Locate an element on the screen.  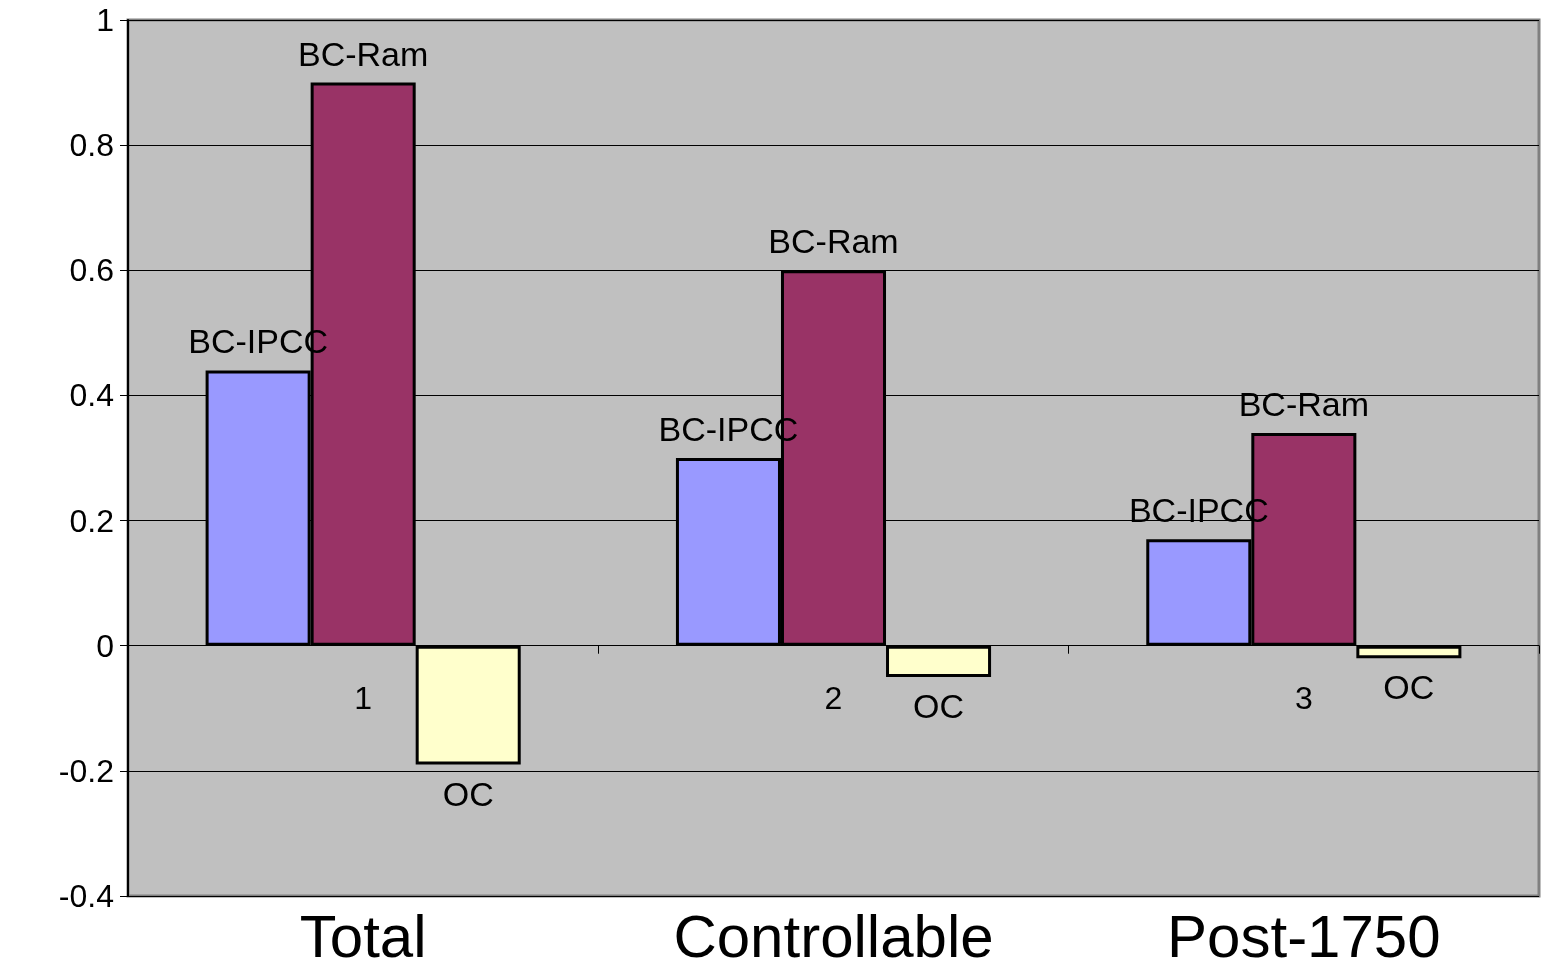
series-label: BC-Ram is located at coordinates (1304, 403).